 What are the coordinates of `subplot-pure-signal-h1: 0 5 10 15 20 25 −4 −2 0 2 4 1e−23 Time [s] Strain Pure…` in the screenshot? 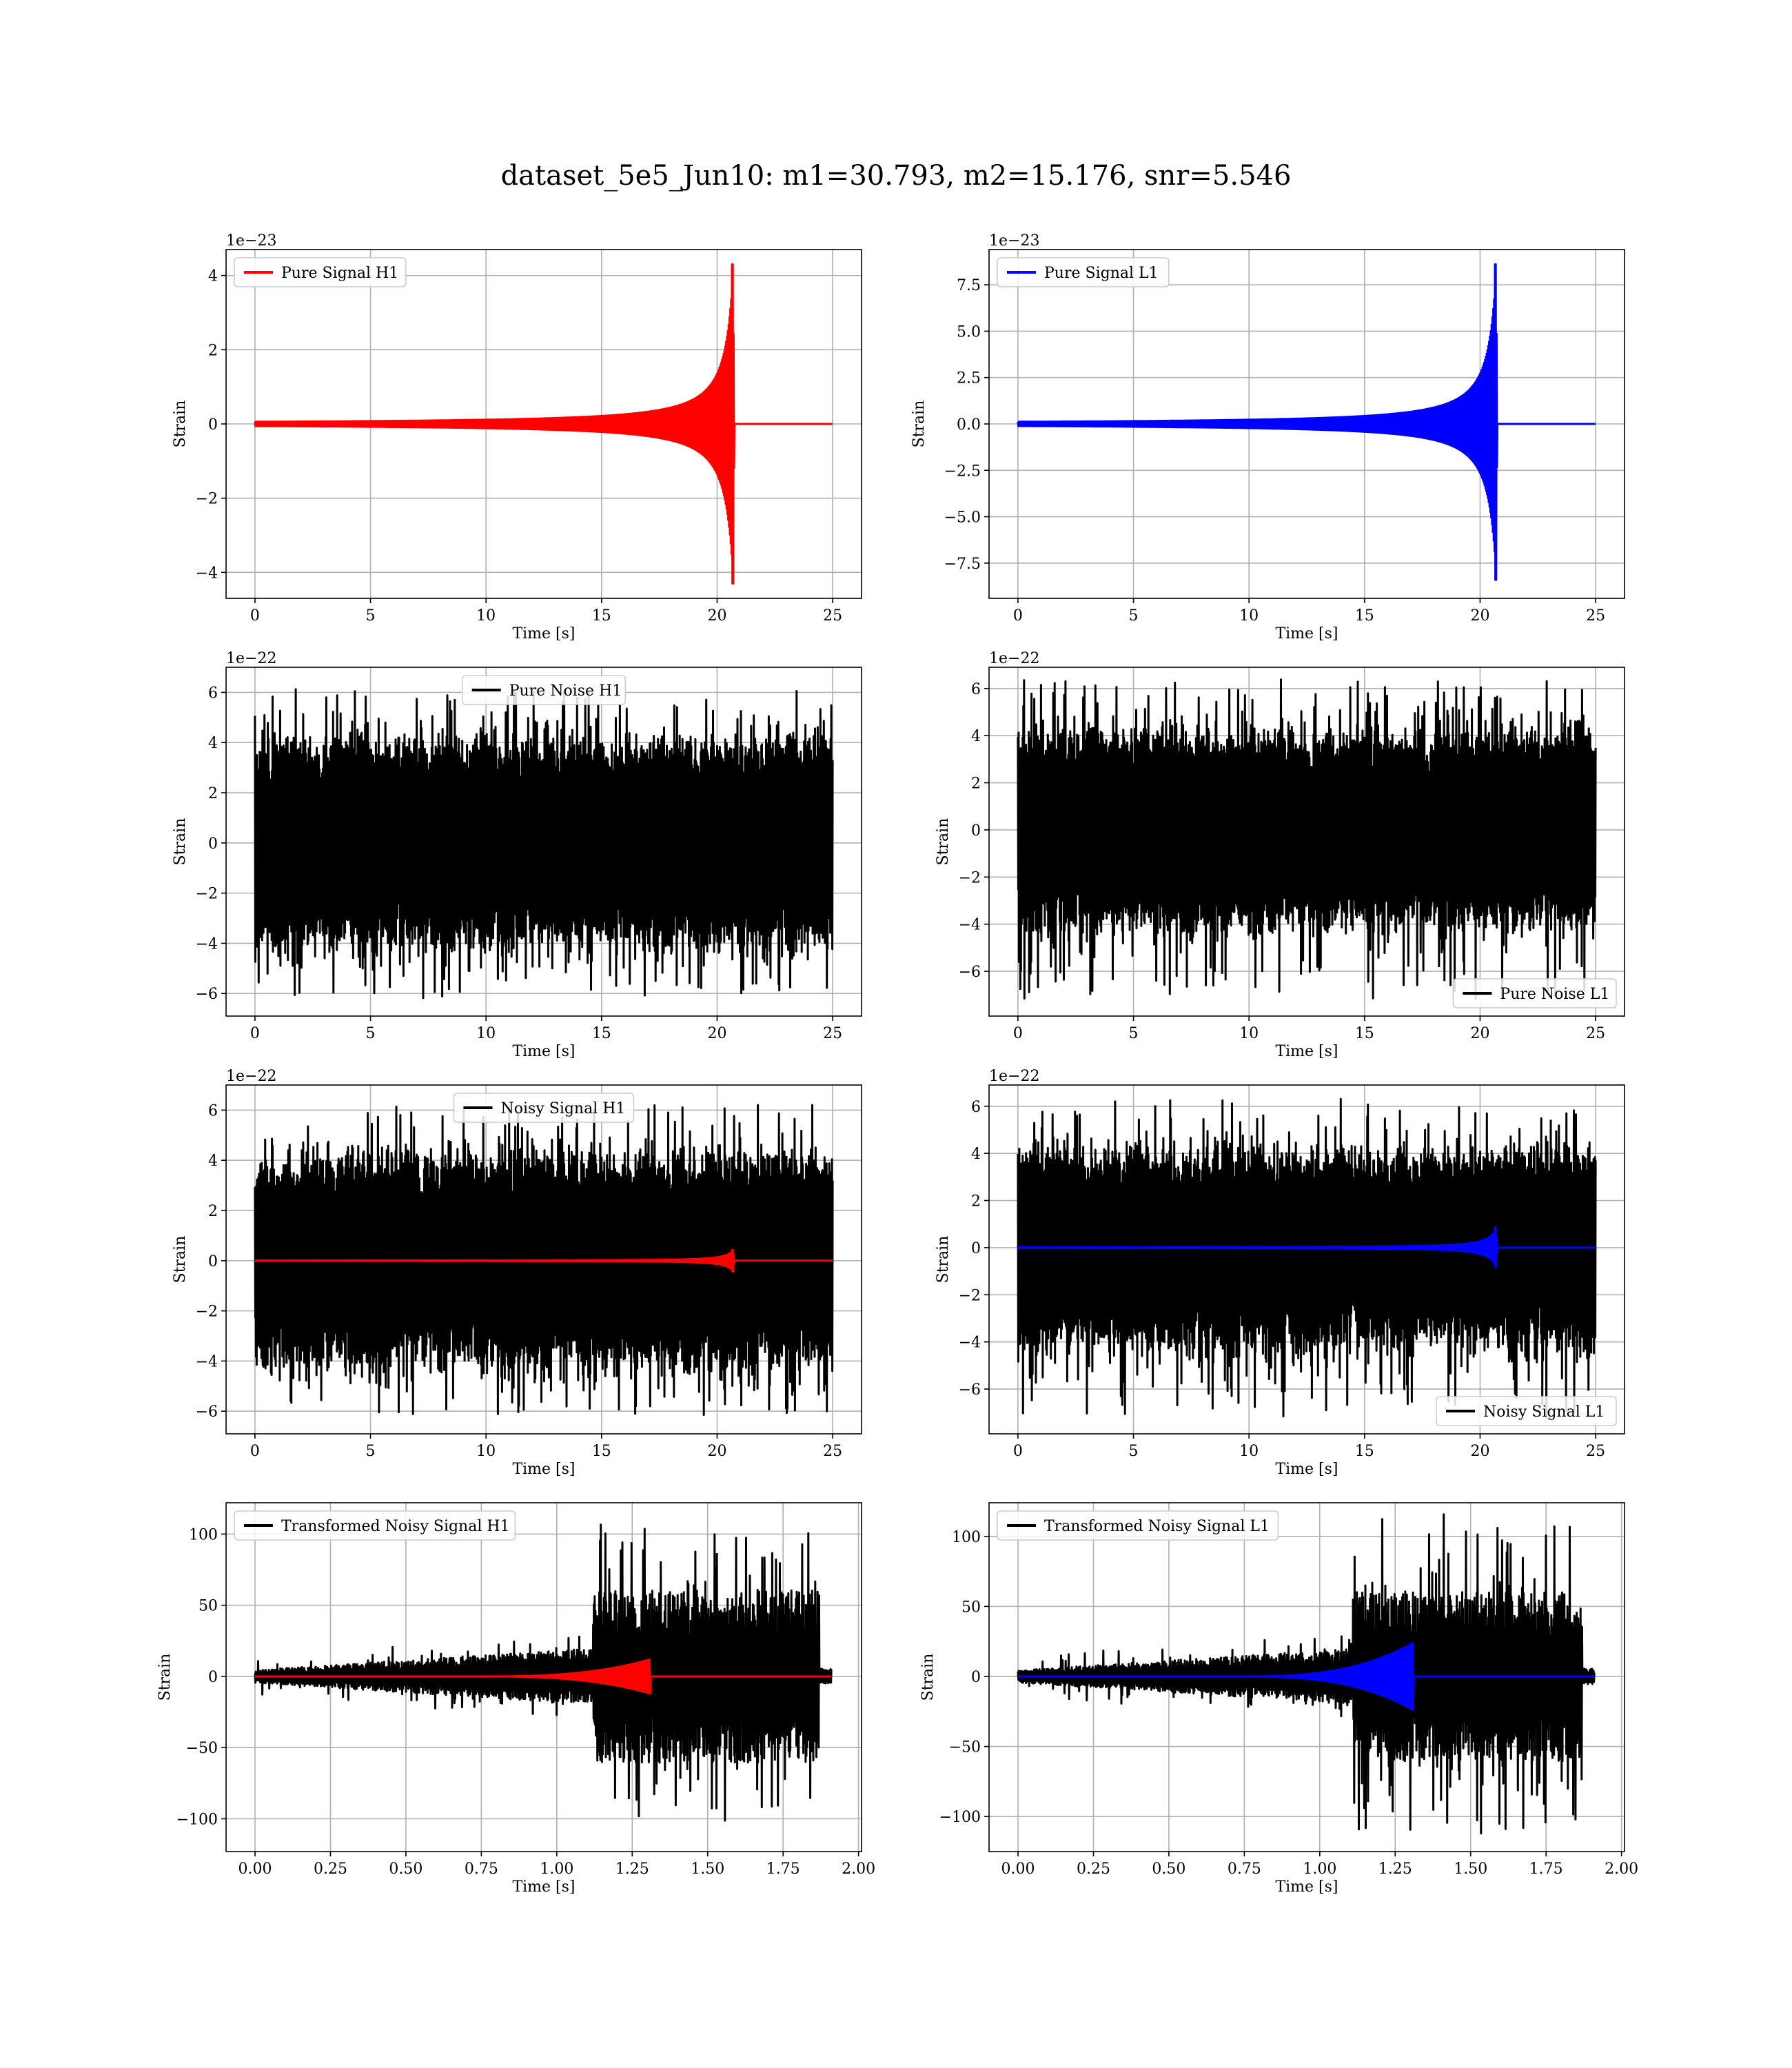 It's located at (517, 437).